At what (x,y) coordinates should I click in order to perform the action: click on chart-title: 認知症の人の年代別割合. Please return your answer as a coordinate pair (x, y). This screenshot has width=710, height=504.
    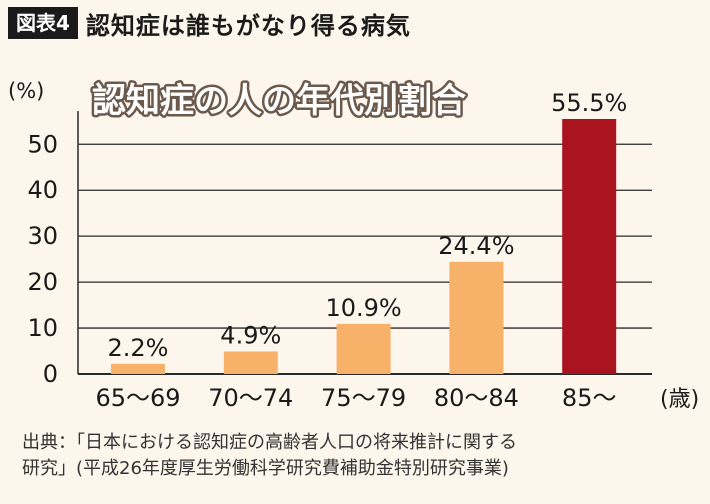
    Looking at the image, I should click on (279, 101).